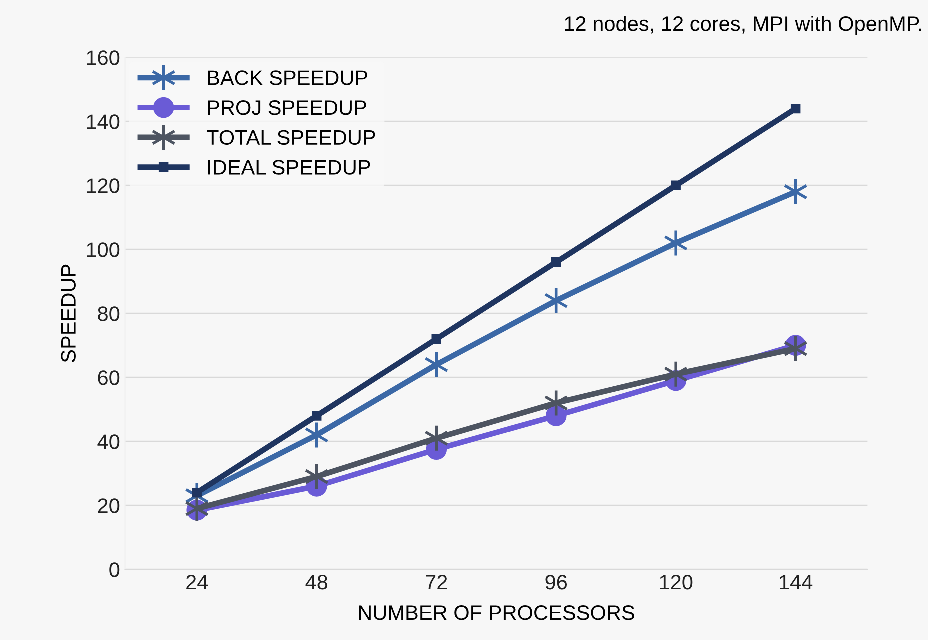  I want to click on legend-label: BACK SPEEDUP, so click(288, 78).